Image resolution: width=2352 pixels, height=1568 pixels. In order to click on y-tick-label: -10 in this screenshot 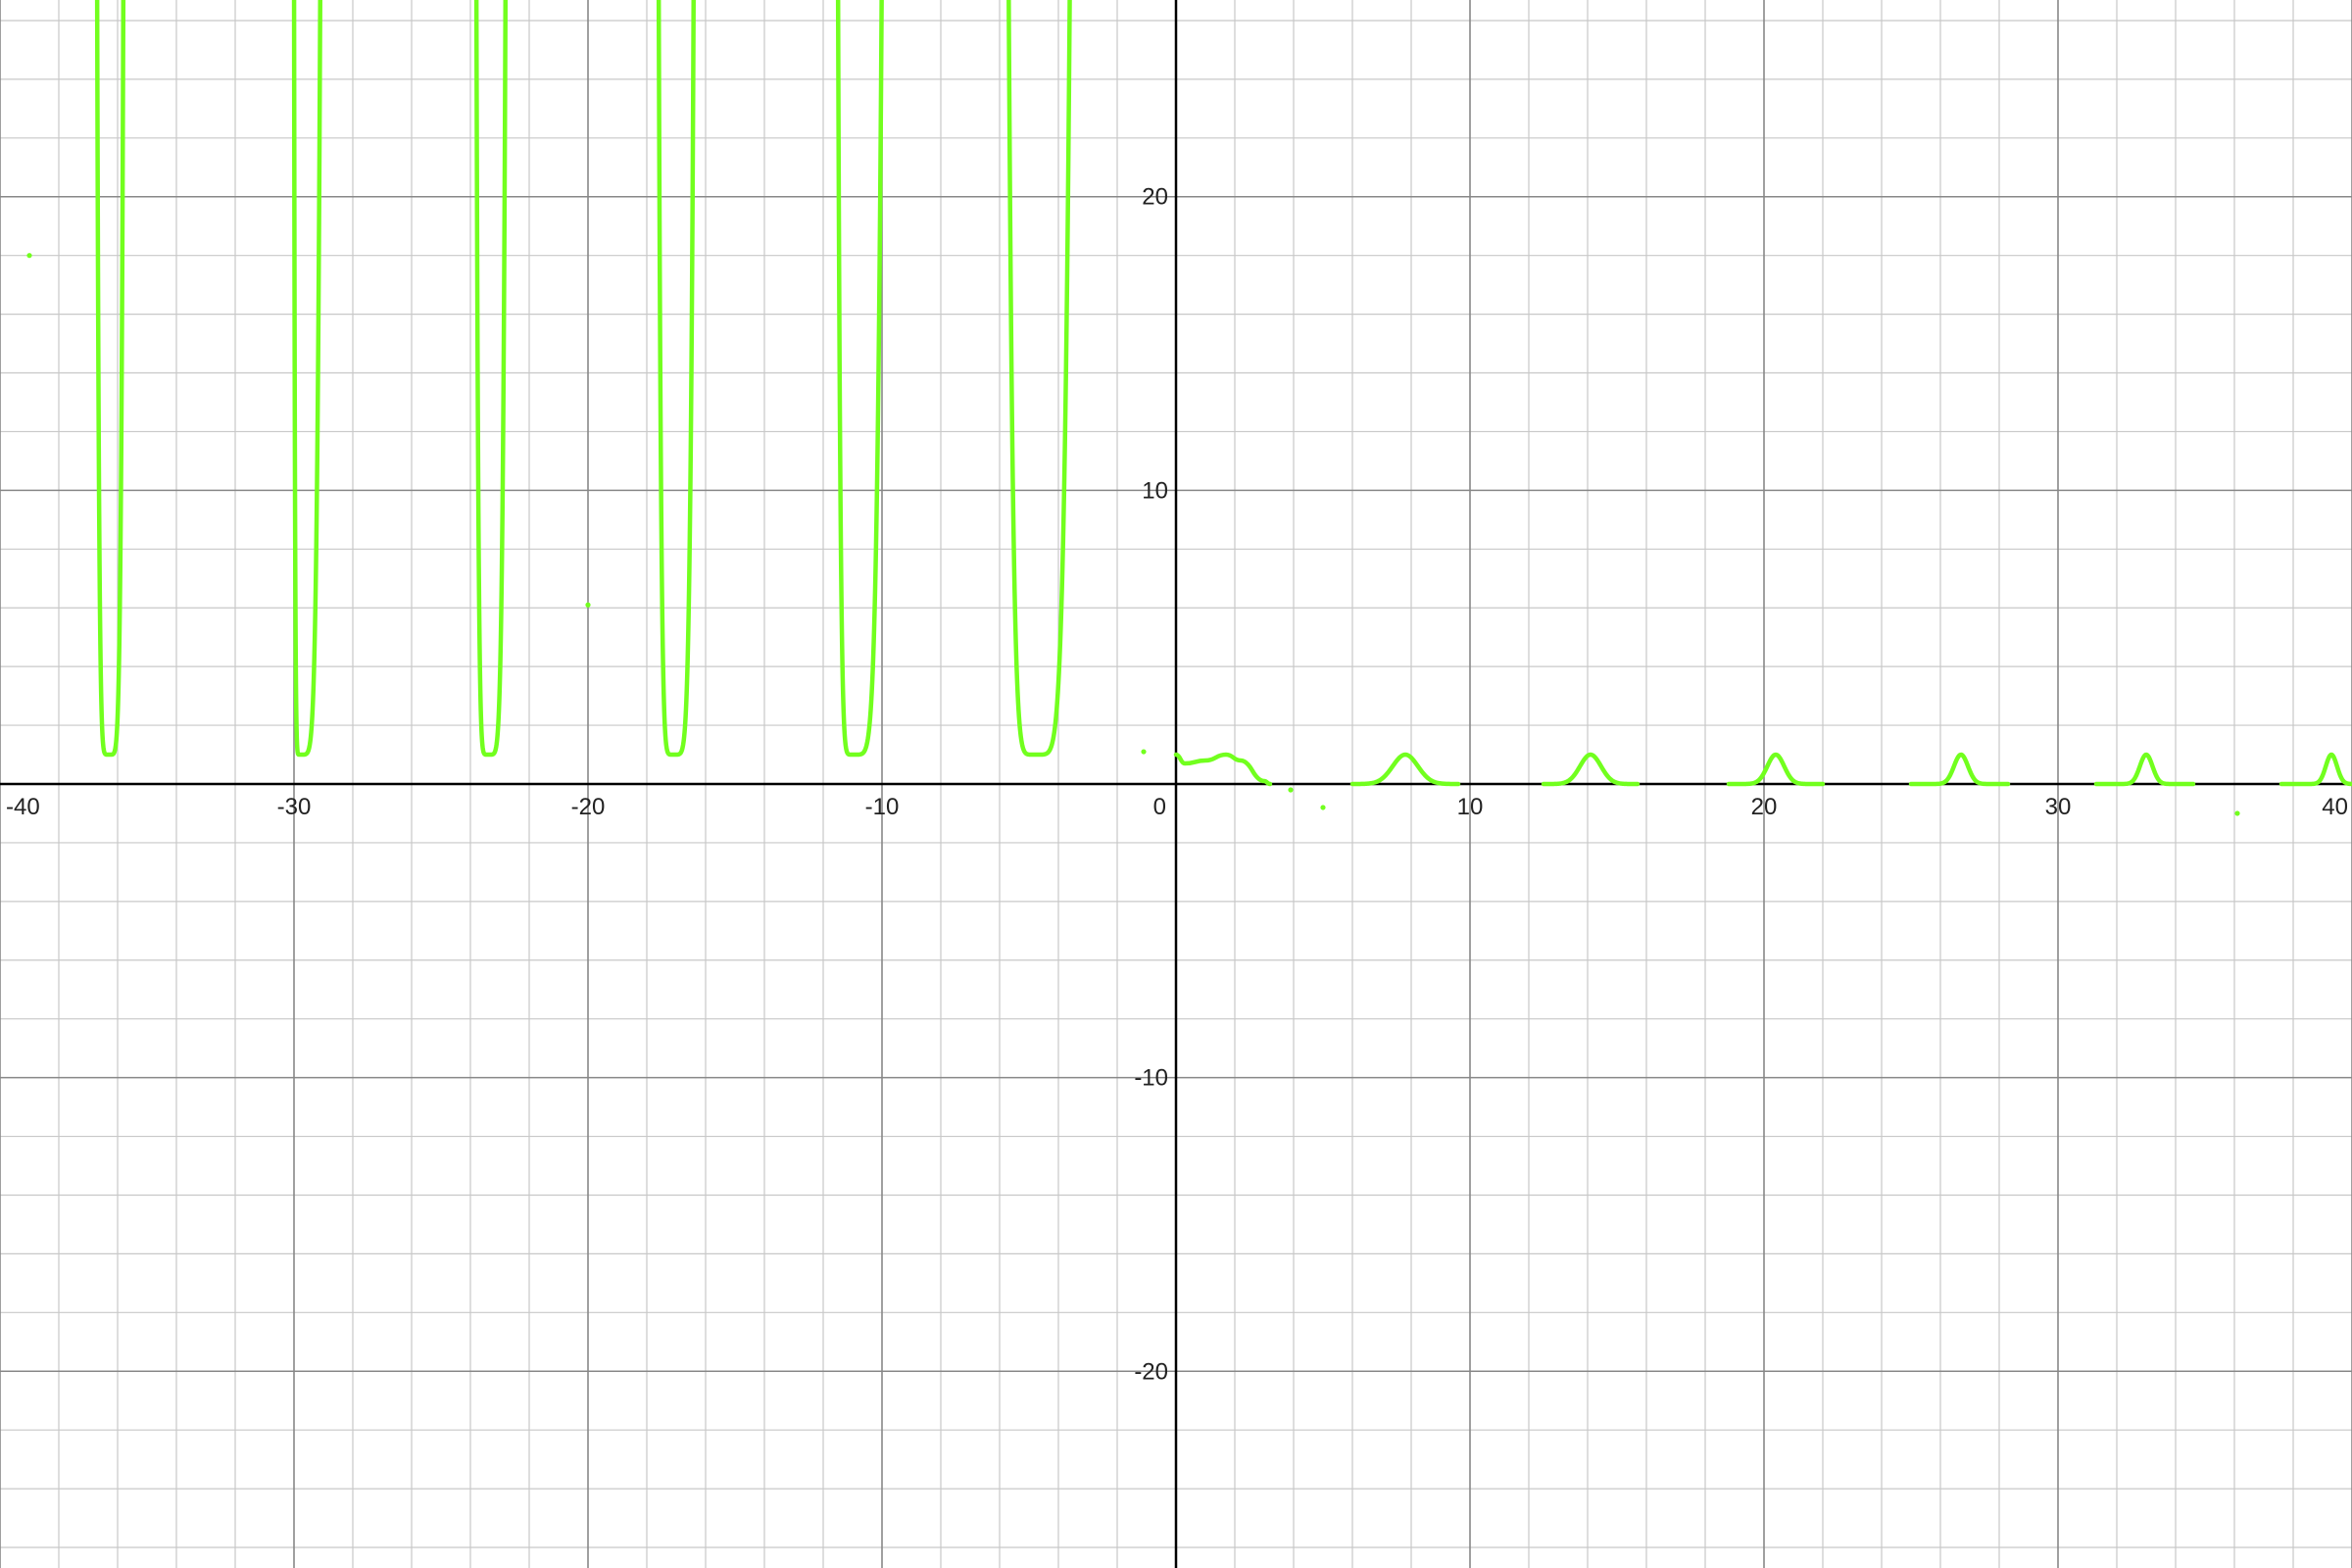, I will do `click(1151, 1078)`.